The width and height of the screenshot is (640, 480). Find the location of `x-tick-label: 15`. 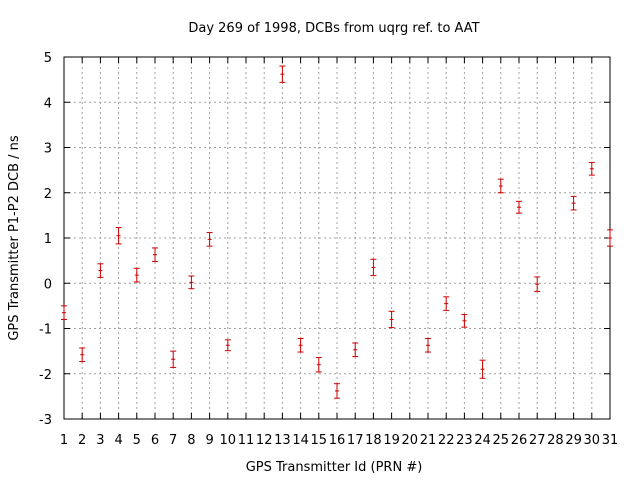

x-tick-label: 15 is located at coordinates (319, 440).